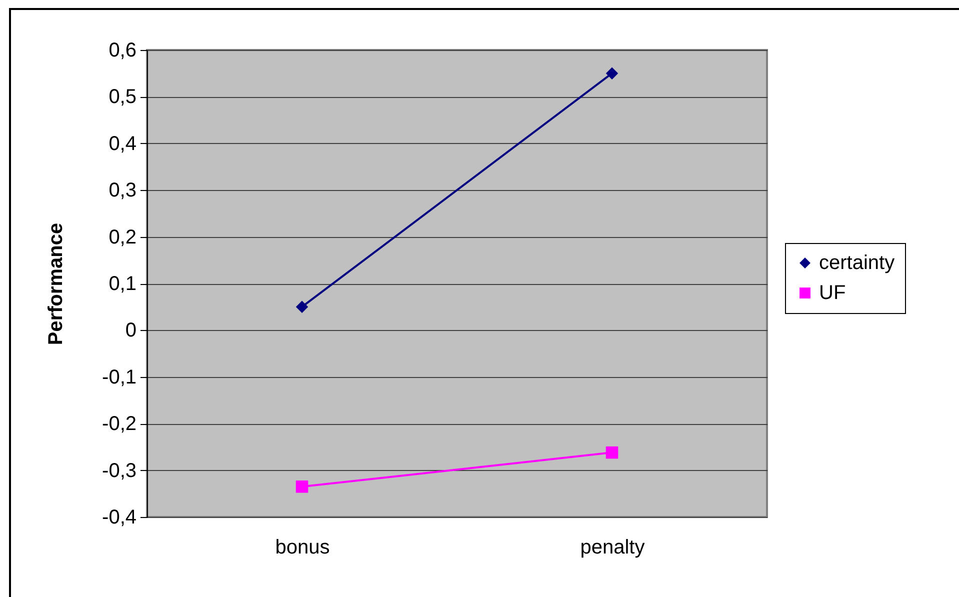 This screenshot has width=959, height=597. I want to click on y-tick-label: -0,3, so click(119, 471).